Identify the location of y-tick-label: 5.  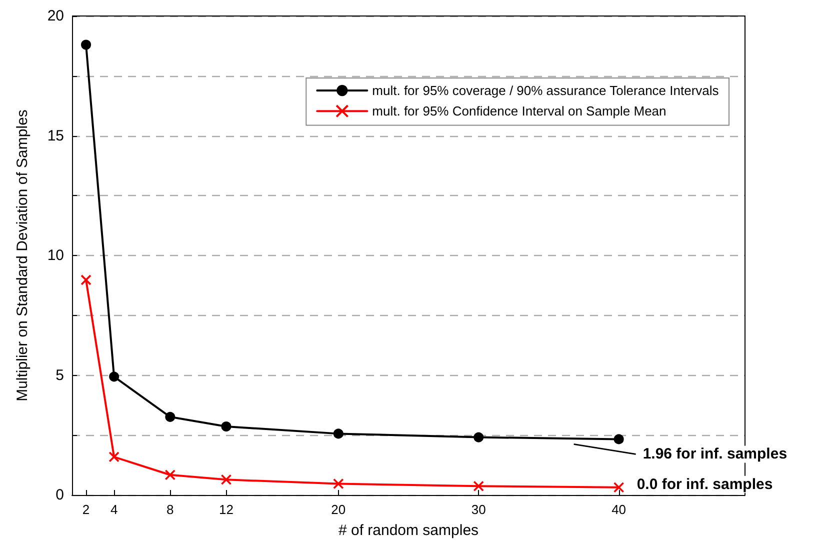
(60, 375).